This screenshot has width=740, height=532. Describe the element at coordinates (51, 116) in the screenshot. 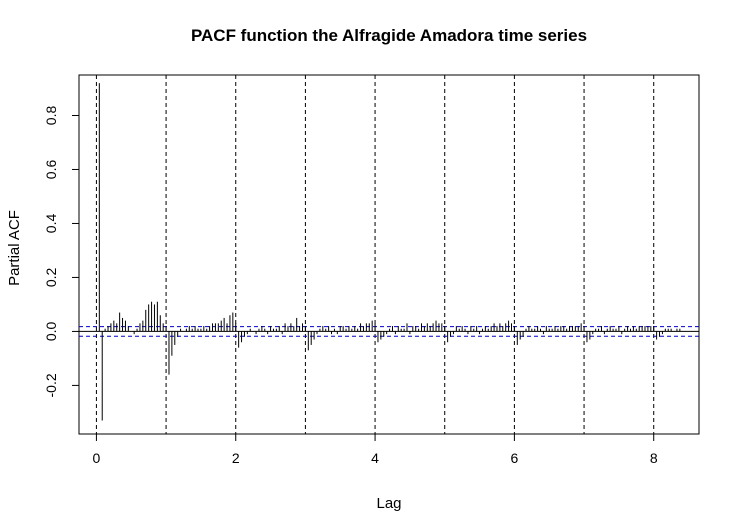

I see `y-tick-label-5: 0.8` at that location.